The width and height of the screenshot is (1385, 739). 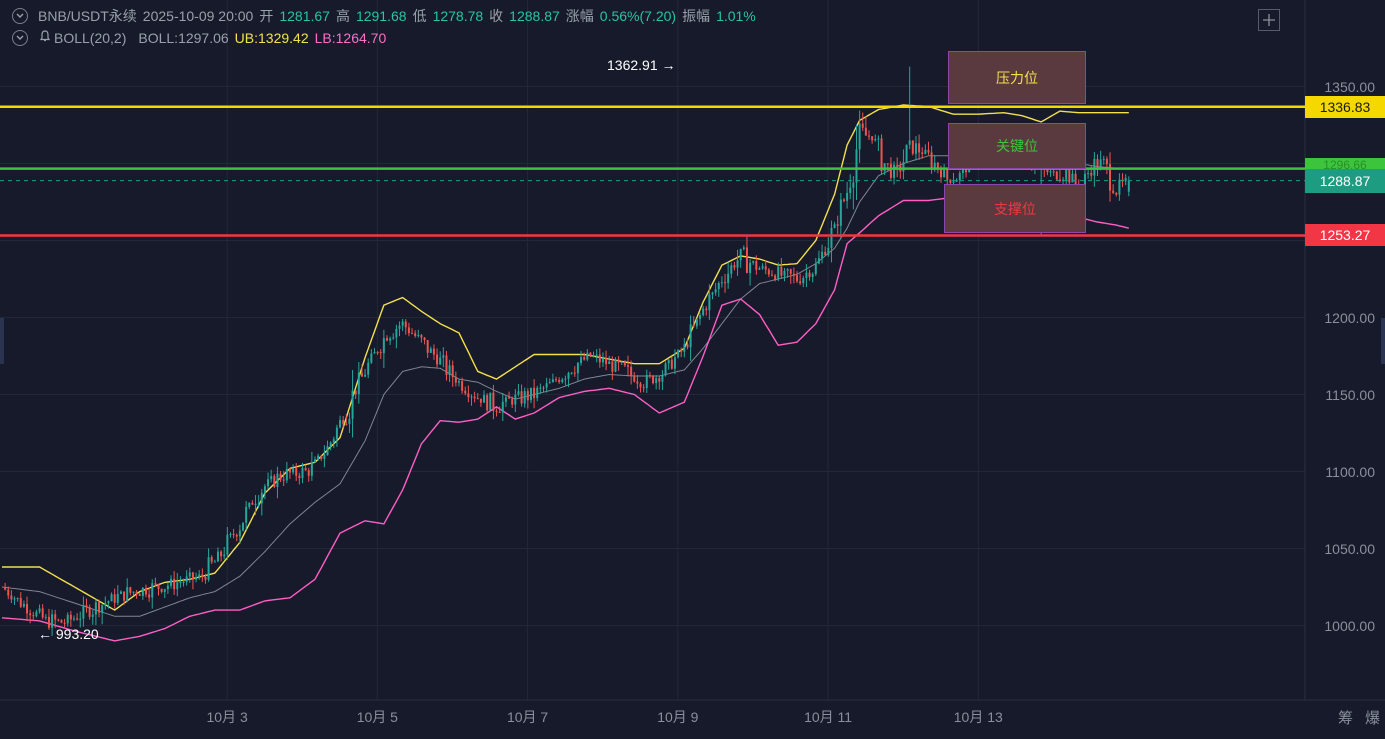 What do you see at coordinates (641, 65) in the screenshot?
I see `high-marker-label: 1362.91 →` at bounding box center [641, 65].